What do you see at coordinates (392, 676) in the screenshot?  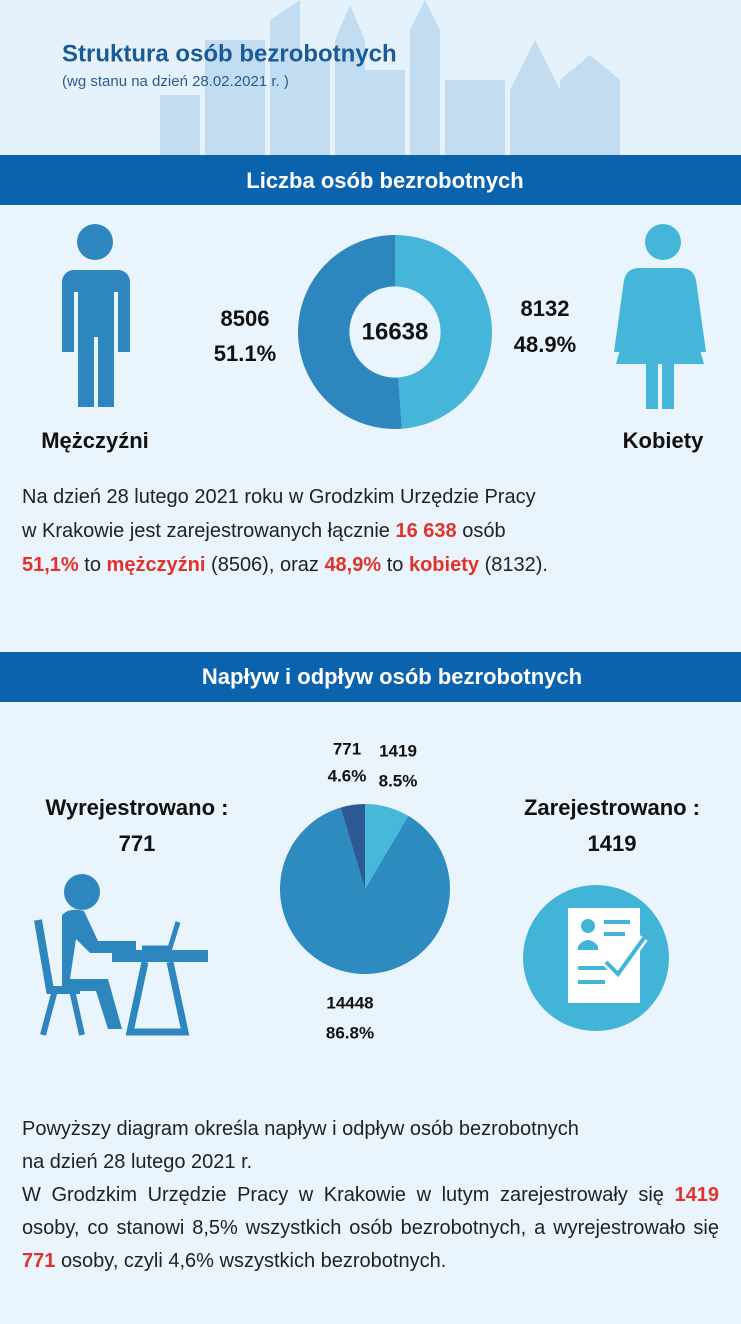 I see `section-title: Napływ i odpływ osób bezrobotnych` at bounding box center [392, 676].